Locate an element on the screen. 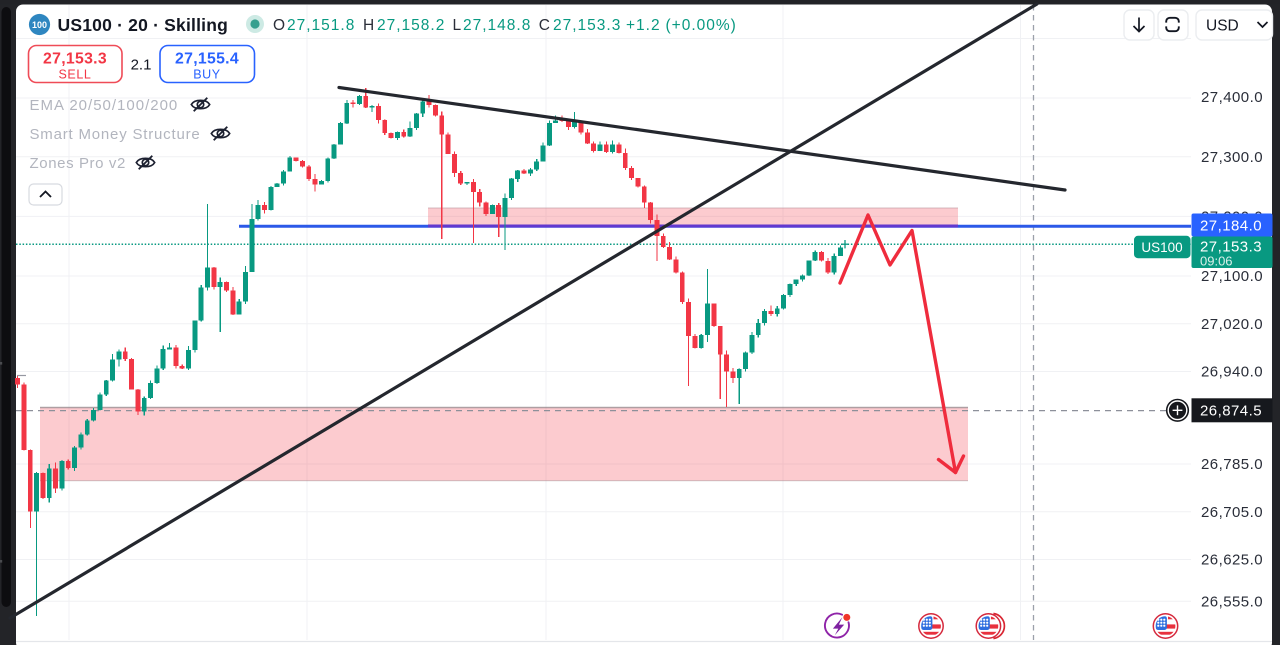 The width and height of the screenshot is (1280, 645). svg-text: 27,400.0 is located at coordinates (1232, 97).